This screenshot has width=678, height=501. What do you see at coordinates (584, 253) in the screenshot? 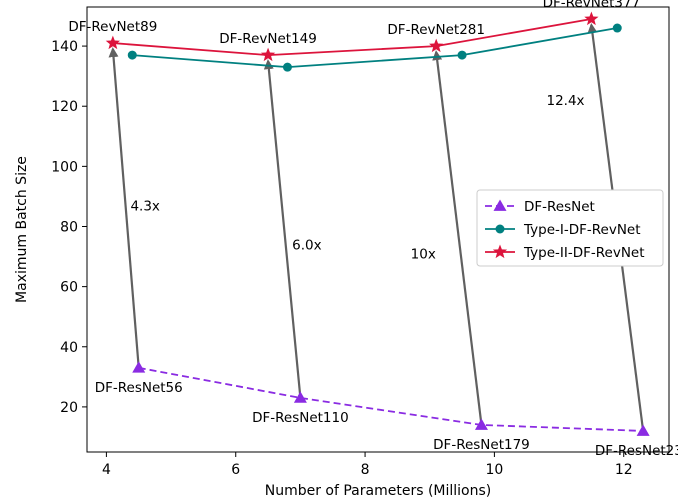
I see `legend-entry-label: Type-II-DF-RevNet` at bounding box center [584, 253].